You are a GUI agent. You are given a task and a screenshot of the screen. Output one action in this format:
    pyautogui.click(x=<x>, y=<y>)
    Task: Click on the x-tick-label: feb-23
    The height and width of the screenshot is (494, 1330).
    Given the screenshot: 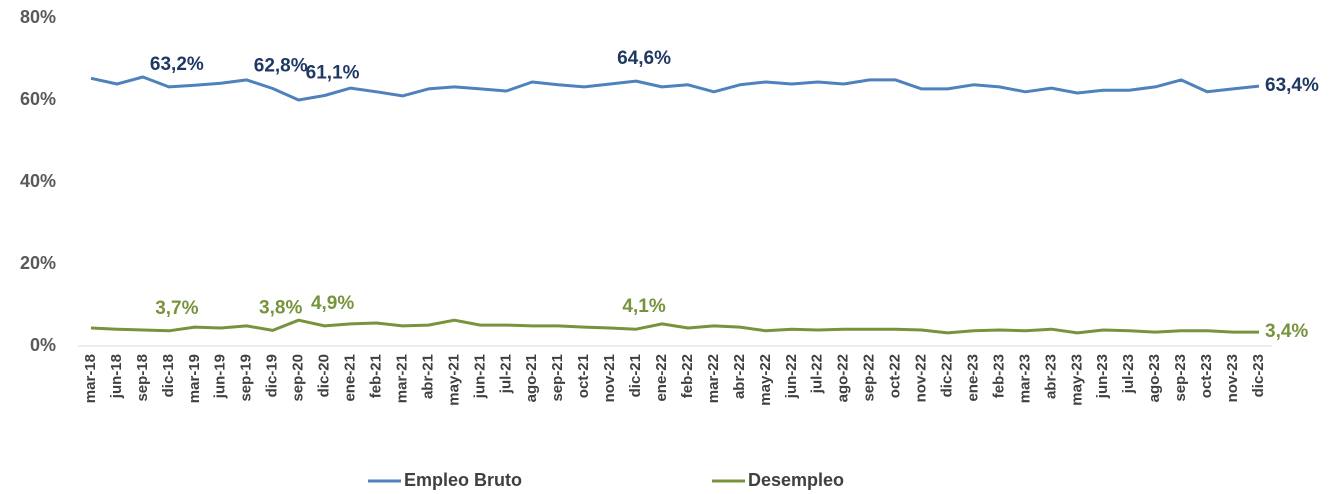 What is the action you would take?
    pyautogui.click(x=998, y=376)
    